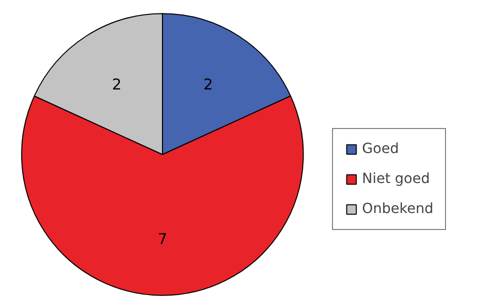 The image size is (500, 308). What do you see at coordinates (396, 179) in the screenshot?
I see `legend-label: Niet goed` at bounding box center [396, 179].